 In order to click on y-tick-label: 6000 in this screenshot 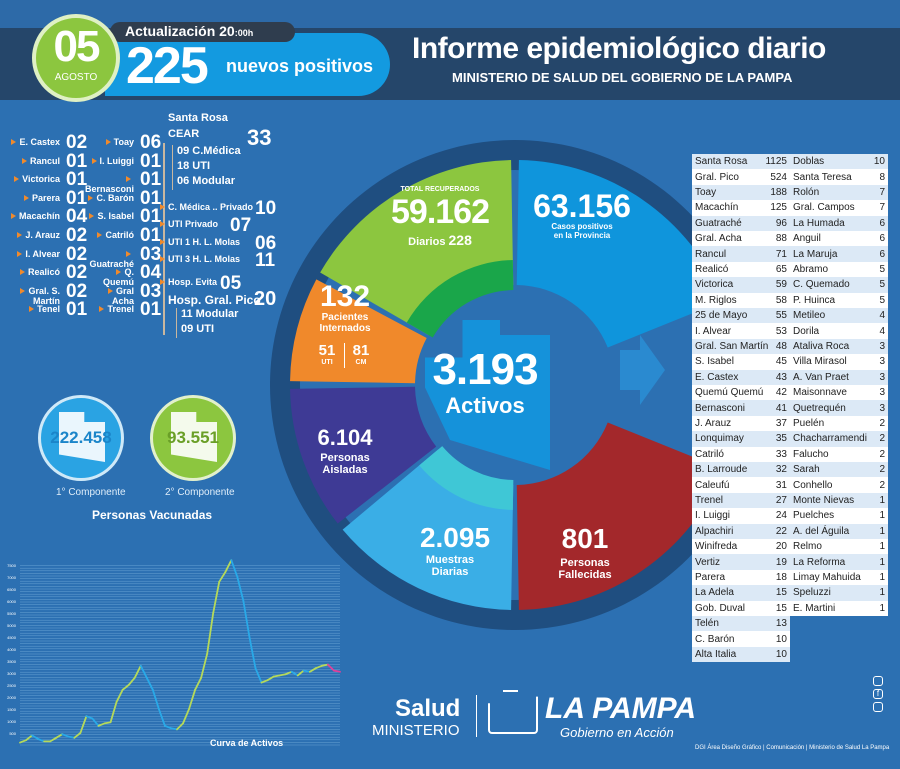, I will do `click(12, 601)`.